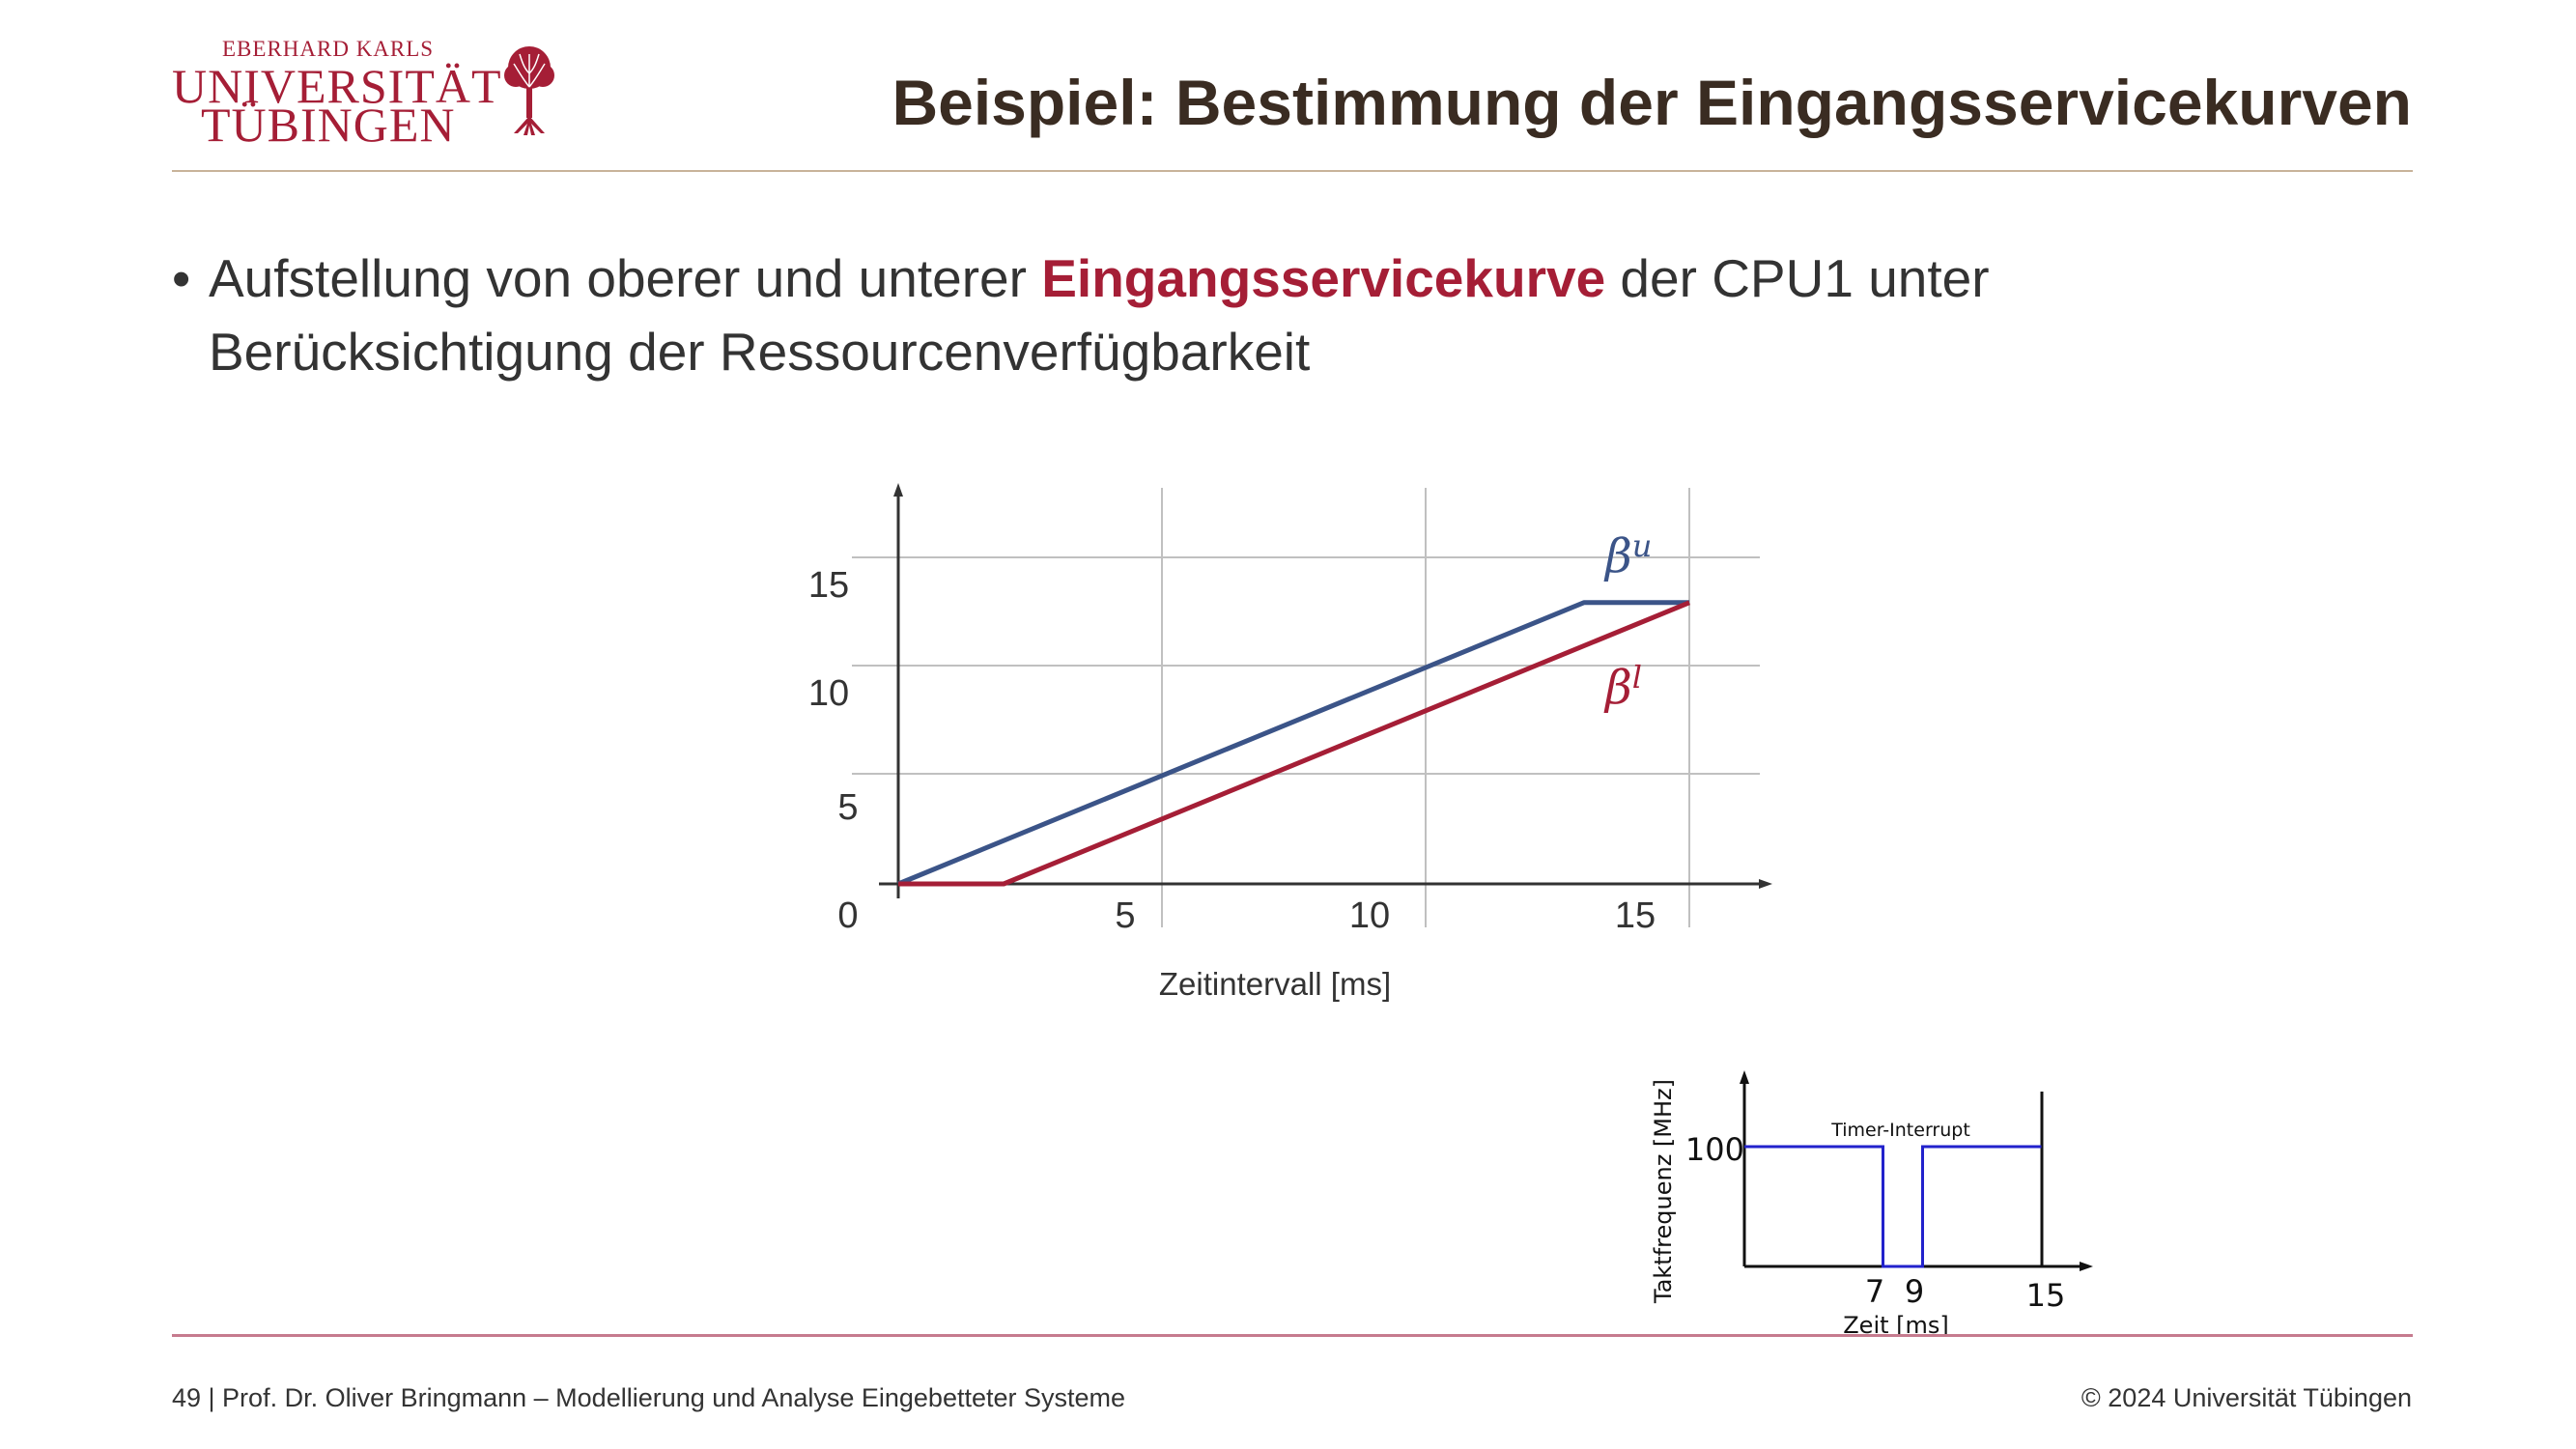 The image size is (2576, 1449). I want to click on upper-curve-label: βu, so click(1627, 555).